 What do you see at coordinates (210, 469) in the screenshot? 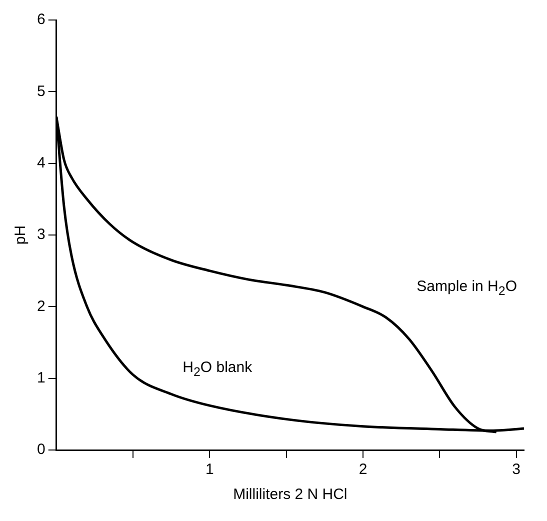
I see `x-tick-label: 1` at bounding box center [210, 469].